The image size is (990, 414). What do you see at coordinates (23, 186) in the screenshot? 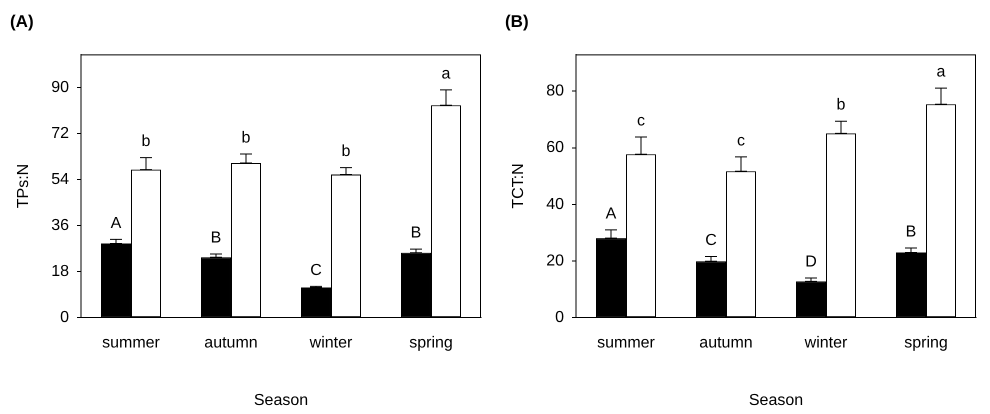
I see `y-axis-title: TPs:N` at bounding box center [23, 186].